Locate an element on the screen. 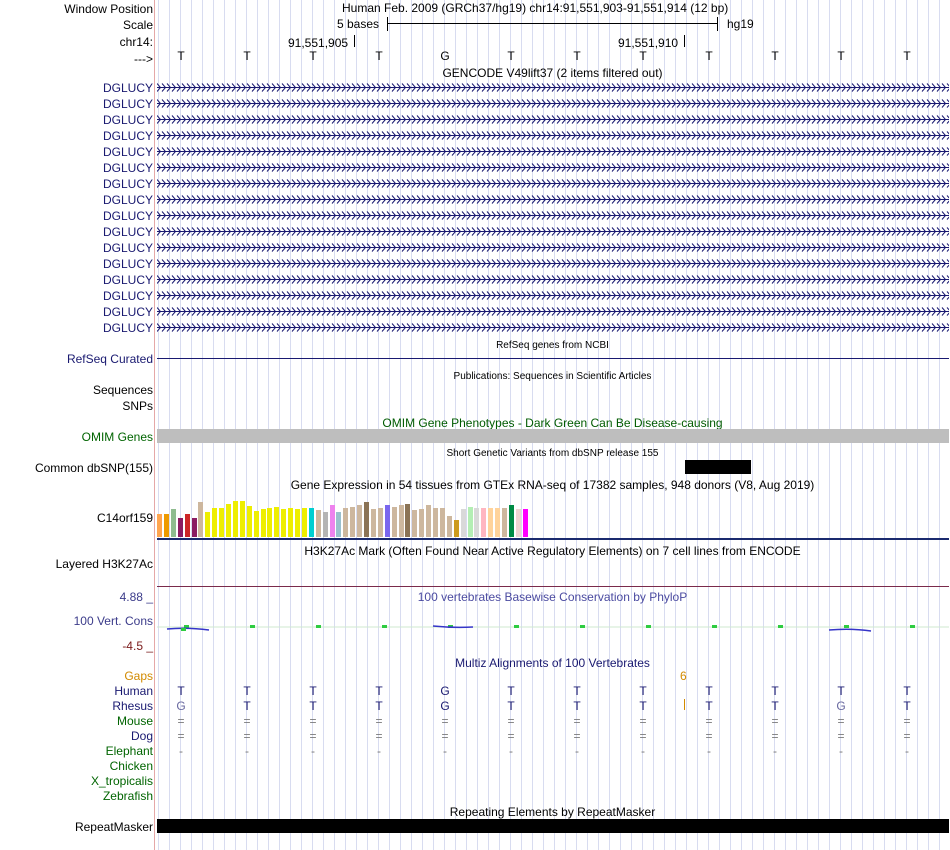  multiz-species-label: Dog is located at coordinates (141, 736).